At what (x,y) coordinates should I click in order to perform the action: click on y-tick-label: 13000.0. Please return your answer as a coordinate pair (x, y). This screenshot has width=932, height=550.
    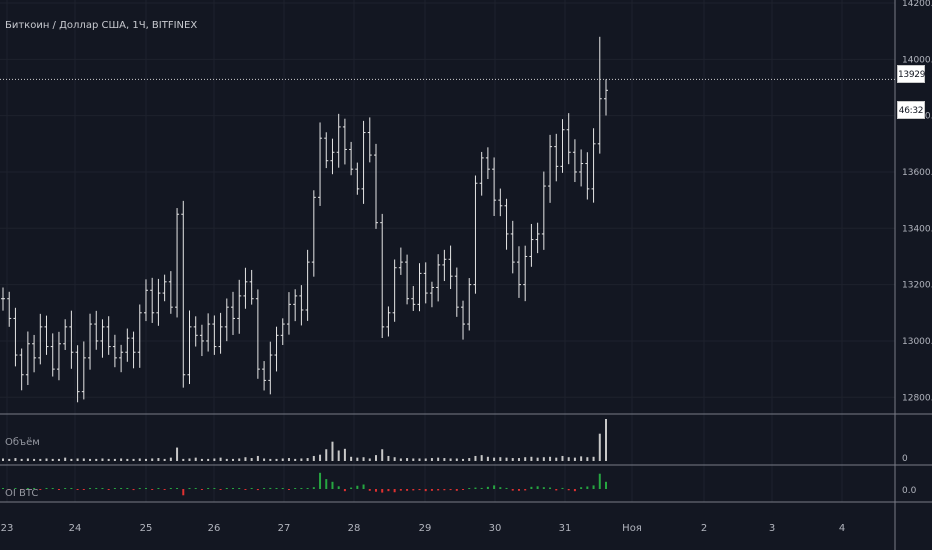
    Looking at the image, I should click on (917, 342).